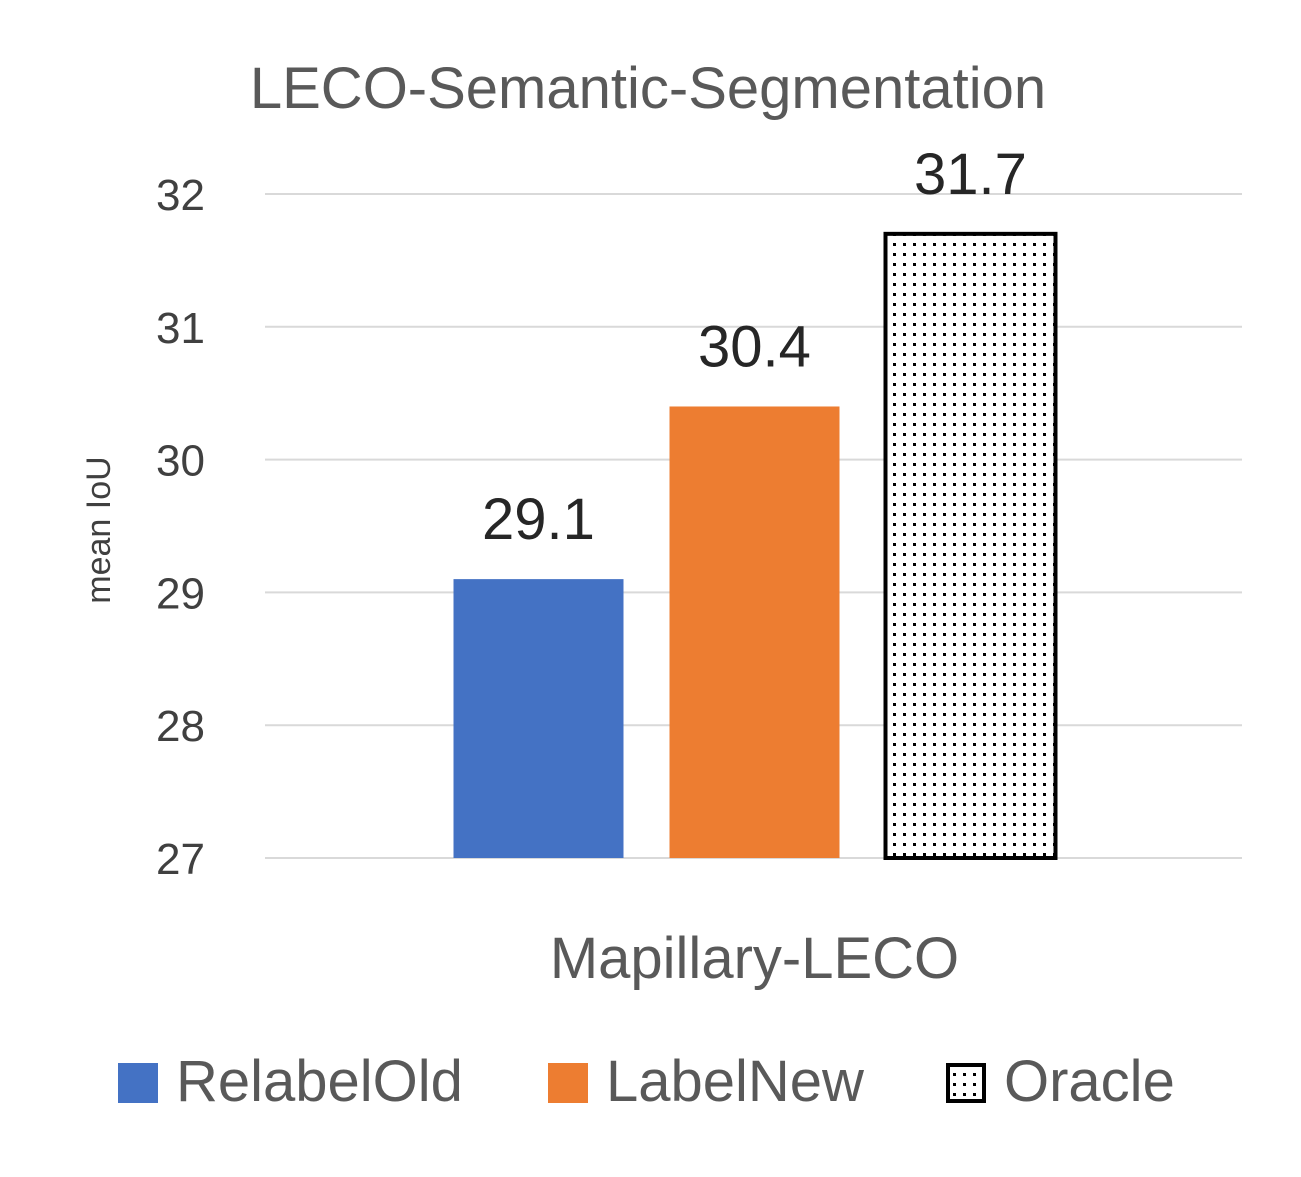 This screenshot has width=1301, height=1177. What do you see at coordinates (180, 527) in the screenshot?
I see `y-axis-ticks: 27 28 29 30 31 32` at bounding box center [180, 527].